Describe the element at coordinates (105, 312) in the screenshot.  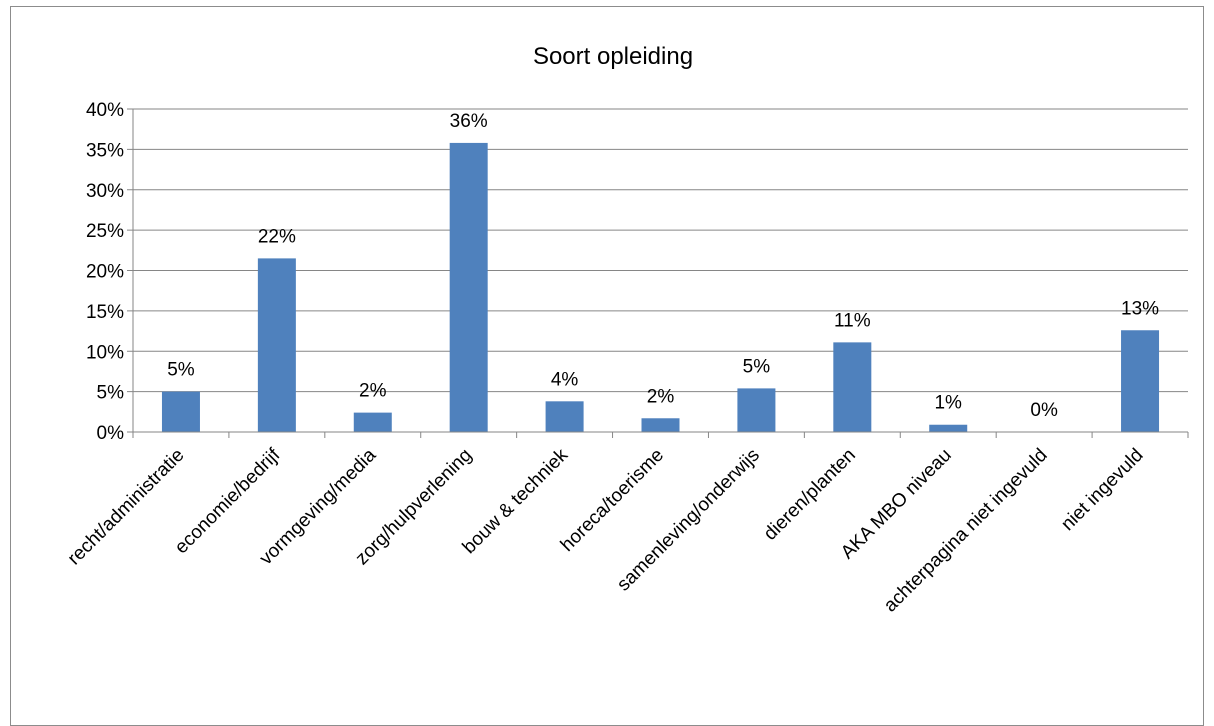
I see `y-tick-label: 15%` at that location.